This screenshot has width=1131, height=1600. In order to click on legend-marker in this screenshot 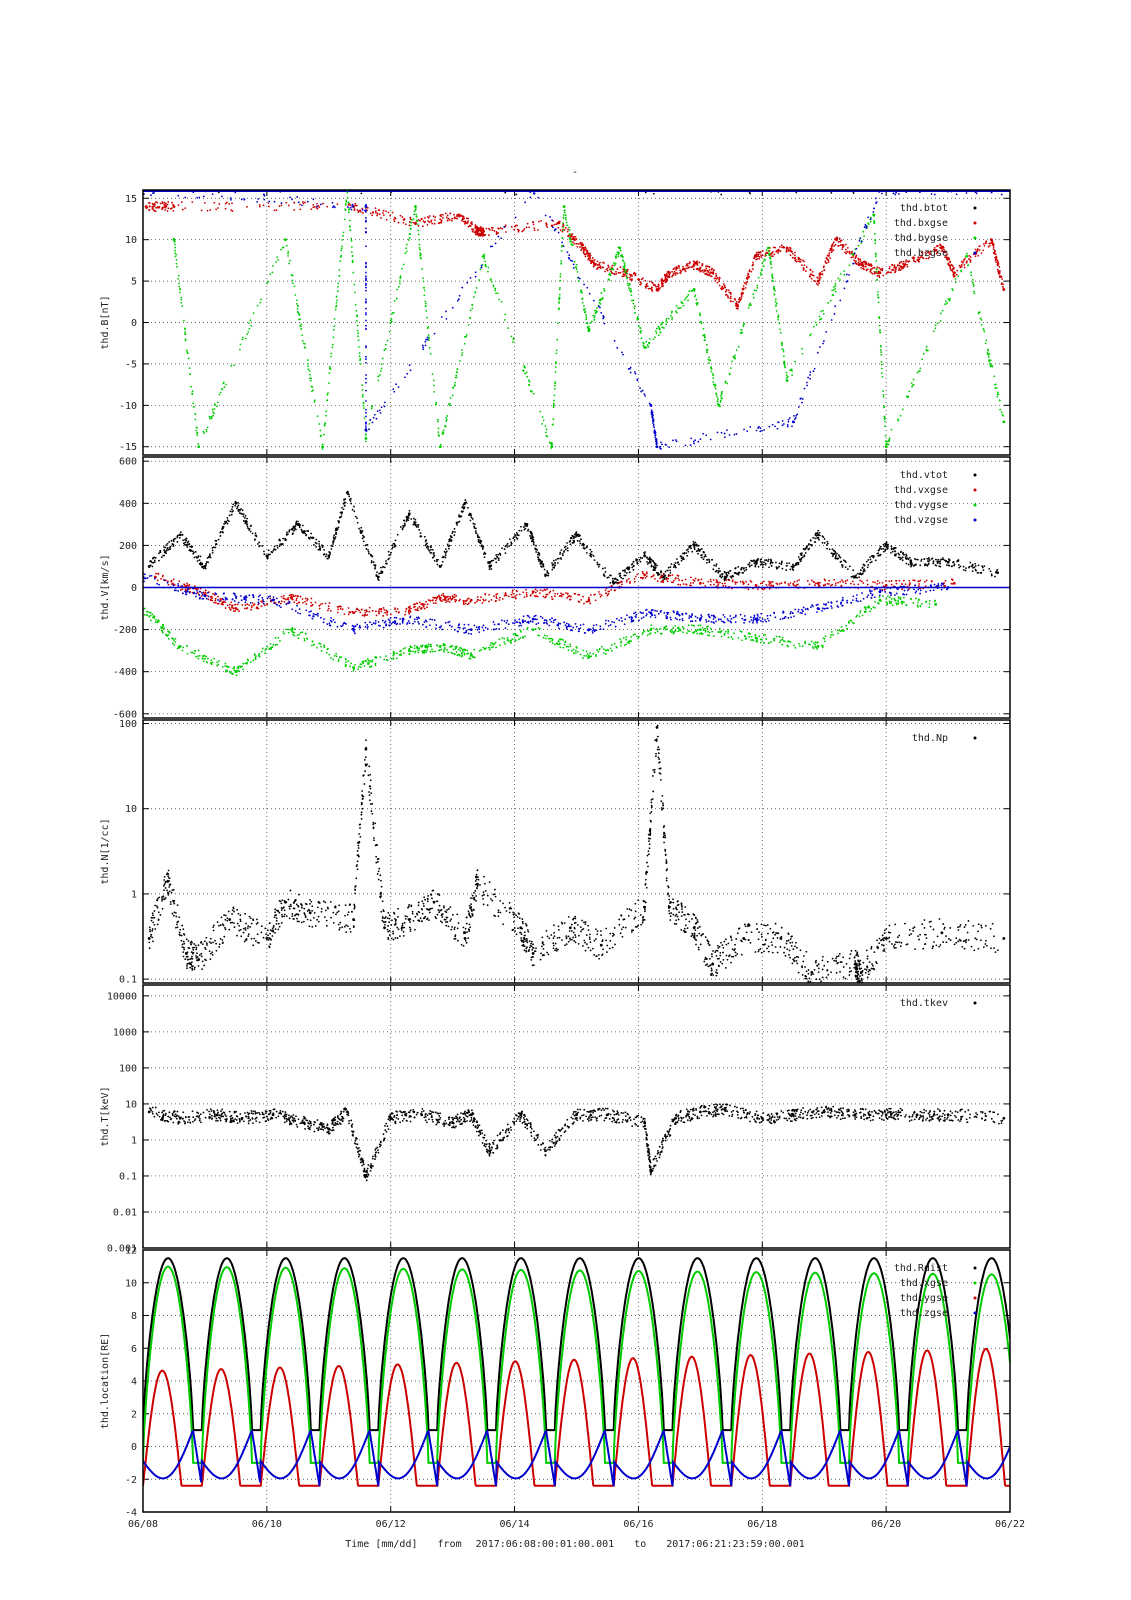, I will do `click(975, 253)`.